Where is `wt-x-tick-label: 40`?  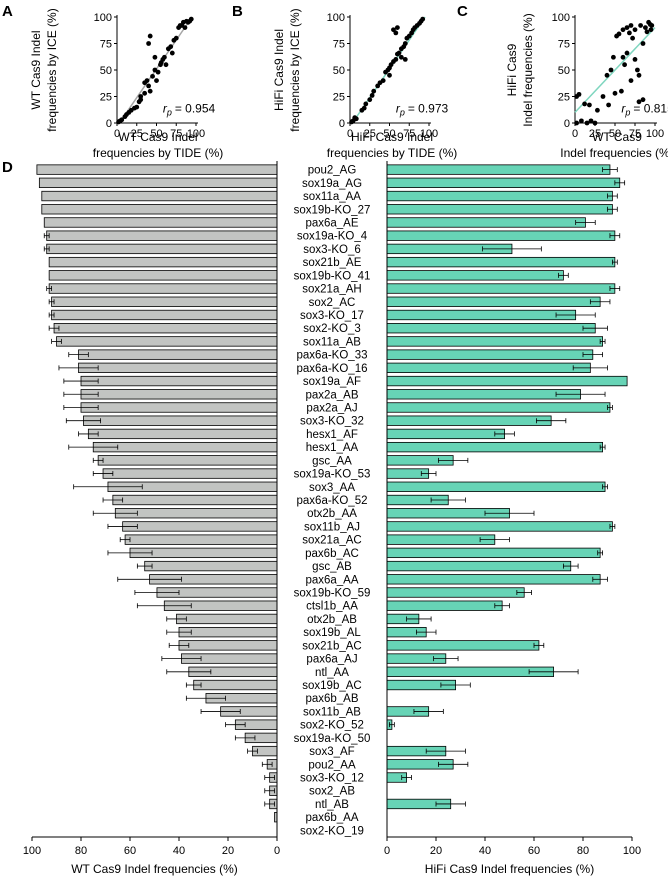 wt-x-tick-label: 40 is located at coordinates (179, 851).